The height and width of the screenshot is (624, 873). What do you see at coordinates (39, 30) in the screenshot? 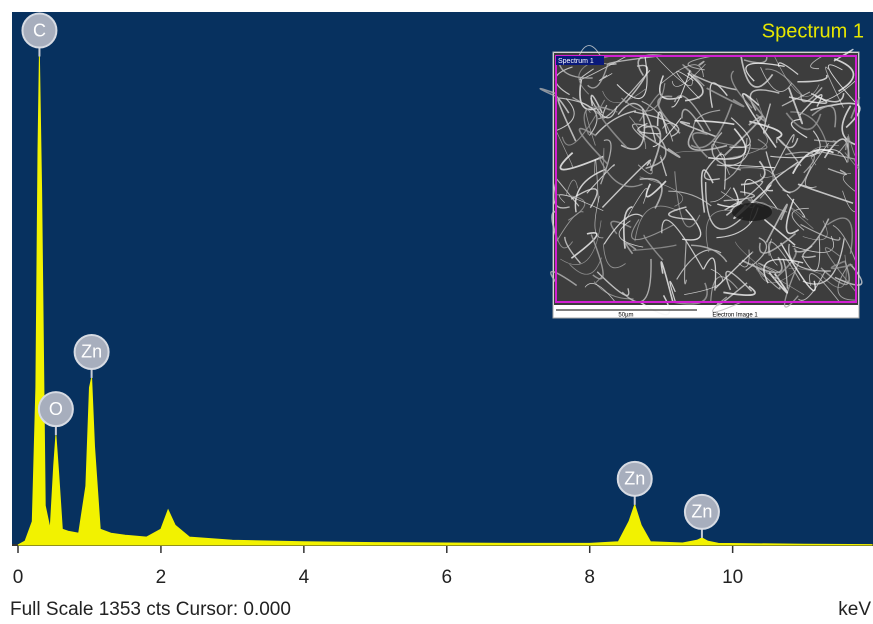
I see `peak-label: C` at bounding box center [39, 30].